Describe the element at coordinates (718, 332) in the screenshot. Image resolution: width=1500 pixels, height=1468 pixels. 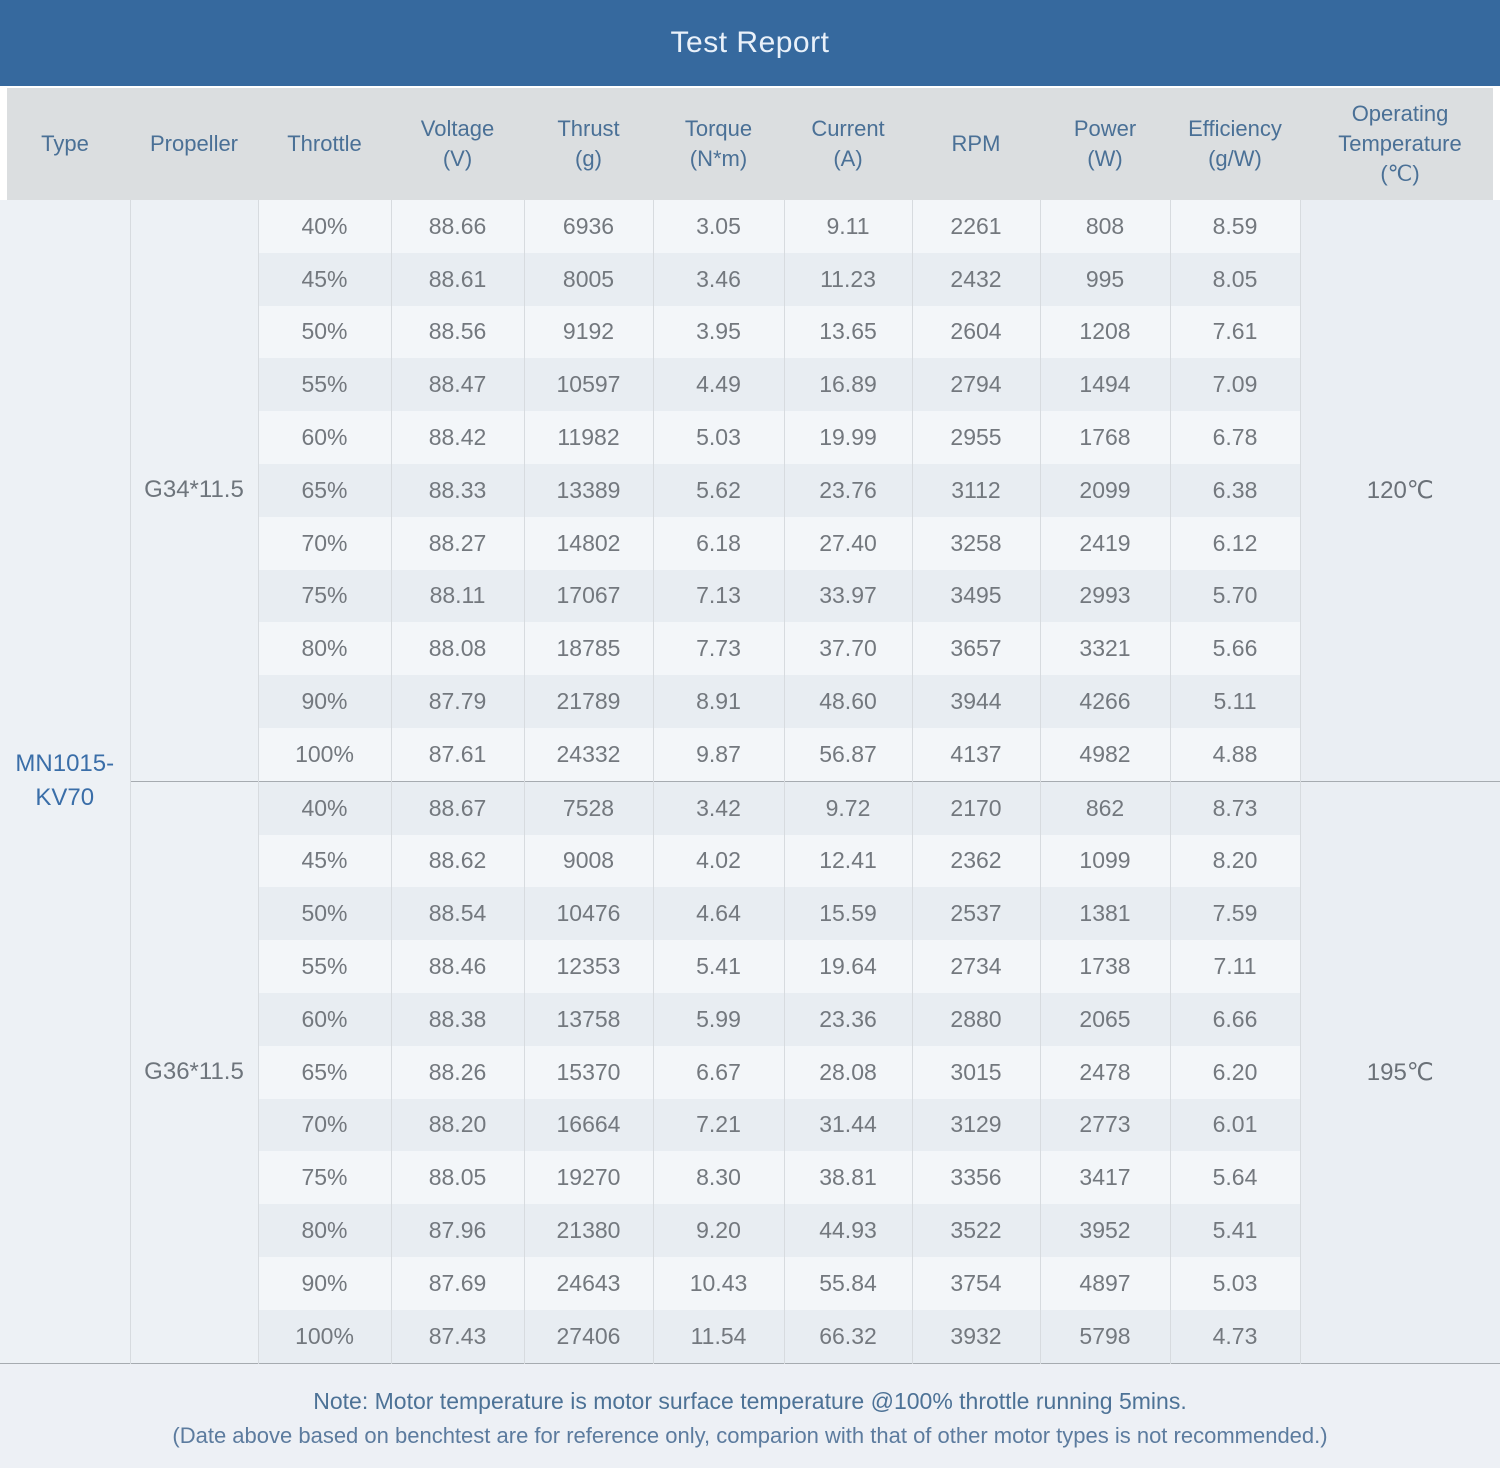
I see `torque-cell: 3.95` at that location.